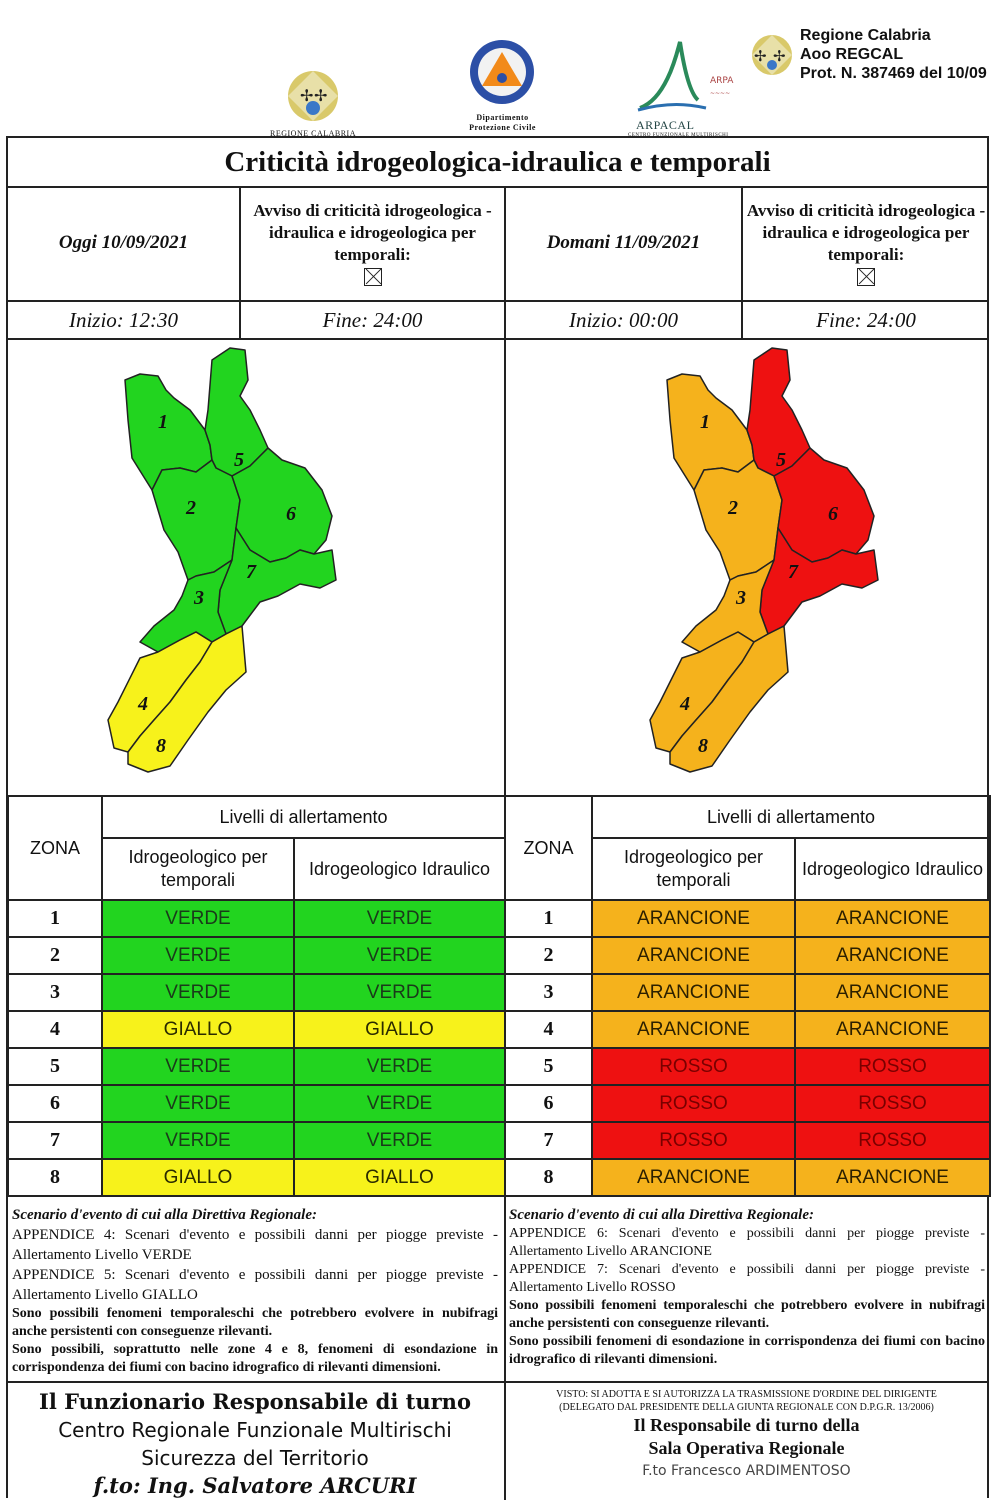  I want to click on today-date: Oggi 10/09/2021, so click(123, 242).